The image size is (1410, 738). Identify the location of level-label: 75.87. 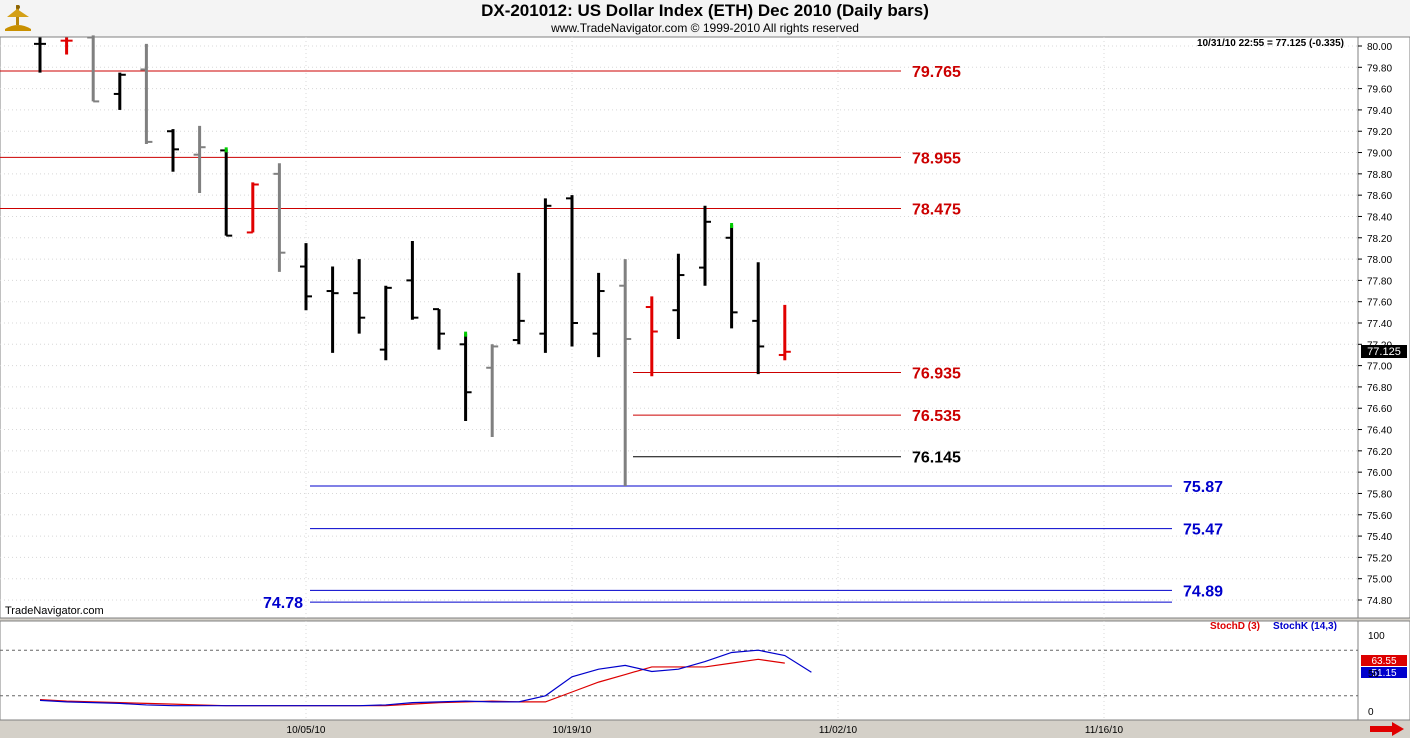
(1203, 487).